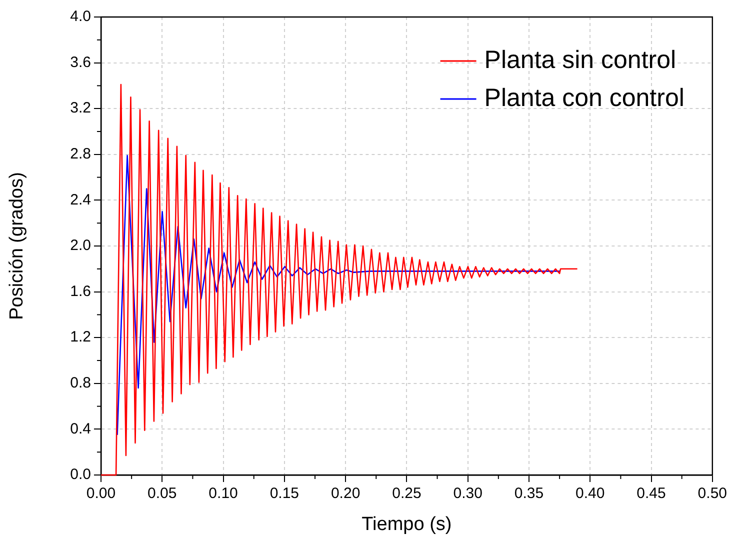 The width and height of the screenshot is (730, 544). Describe the element at coordinates (580, 60) in the screenshot. I see `legend-label: Planta sin control` at that location.